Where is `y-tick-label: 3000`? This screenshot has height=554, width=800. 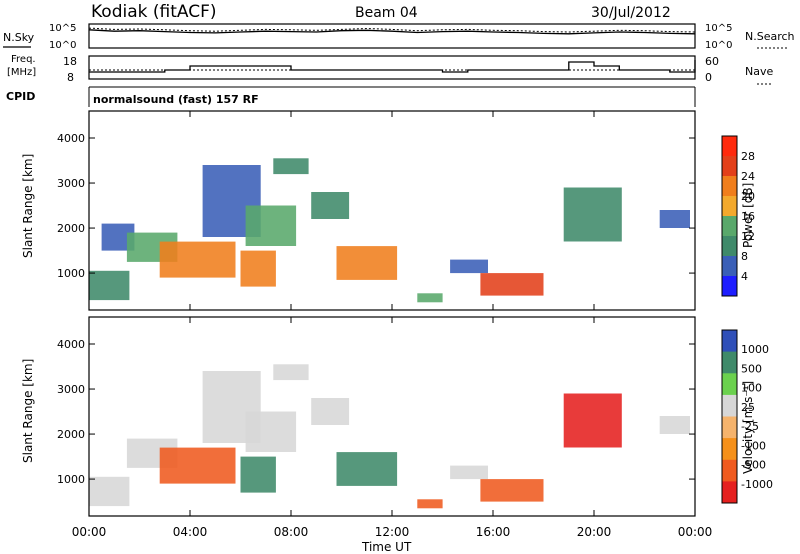 y-tick-label: 3000 is located at coordinates (71, 183).